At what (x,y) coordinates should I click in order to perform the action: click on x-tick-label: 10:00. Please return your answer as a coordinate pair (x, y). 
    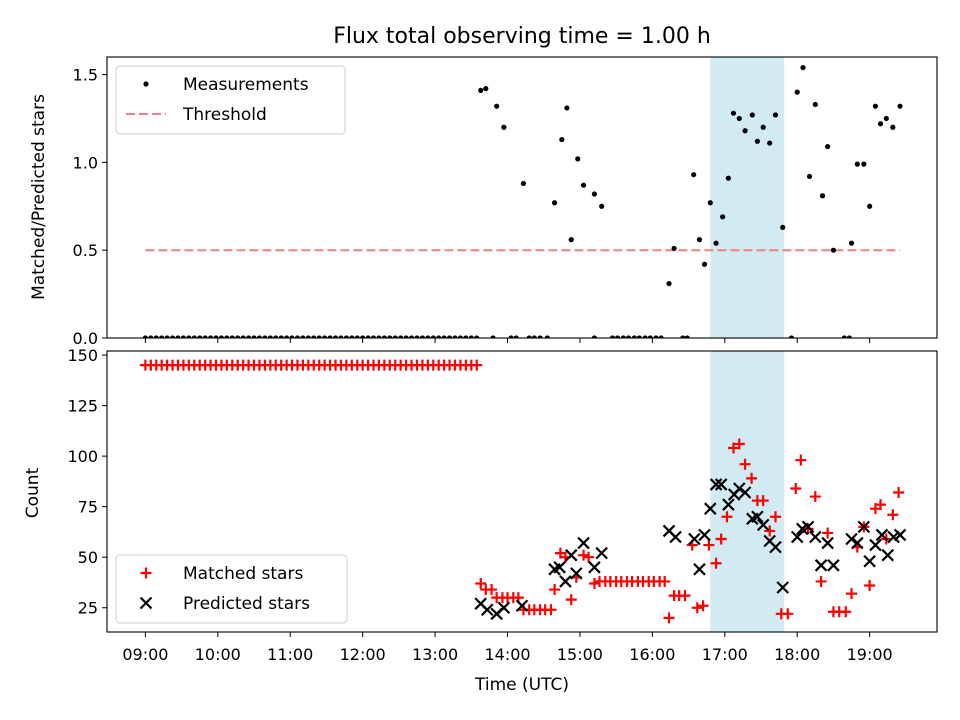
    Looking at the image, I should click on (218, 654).